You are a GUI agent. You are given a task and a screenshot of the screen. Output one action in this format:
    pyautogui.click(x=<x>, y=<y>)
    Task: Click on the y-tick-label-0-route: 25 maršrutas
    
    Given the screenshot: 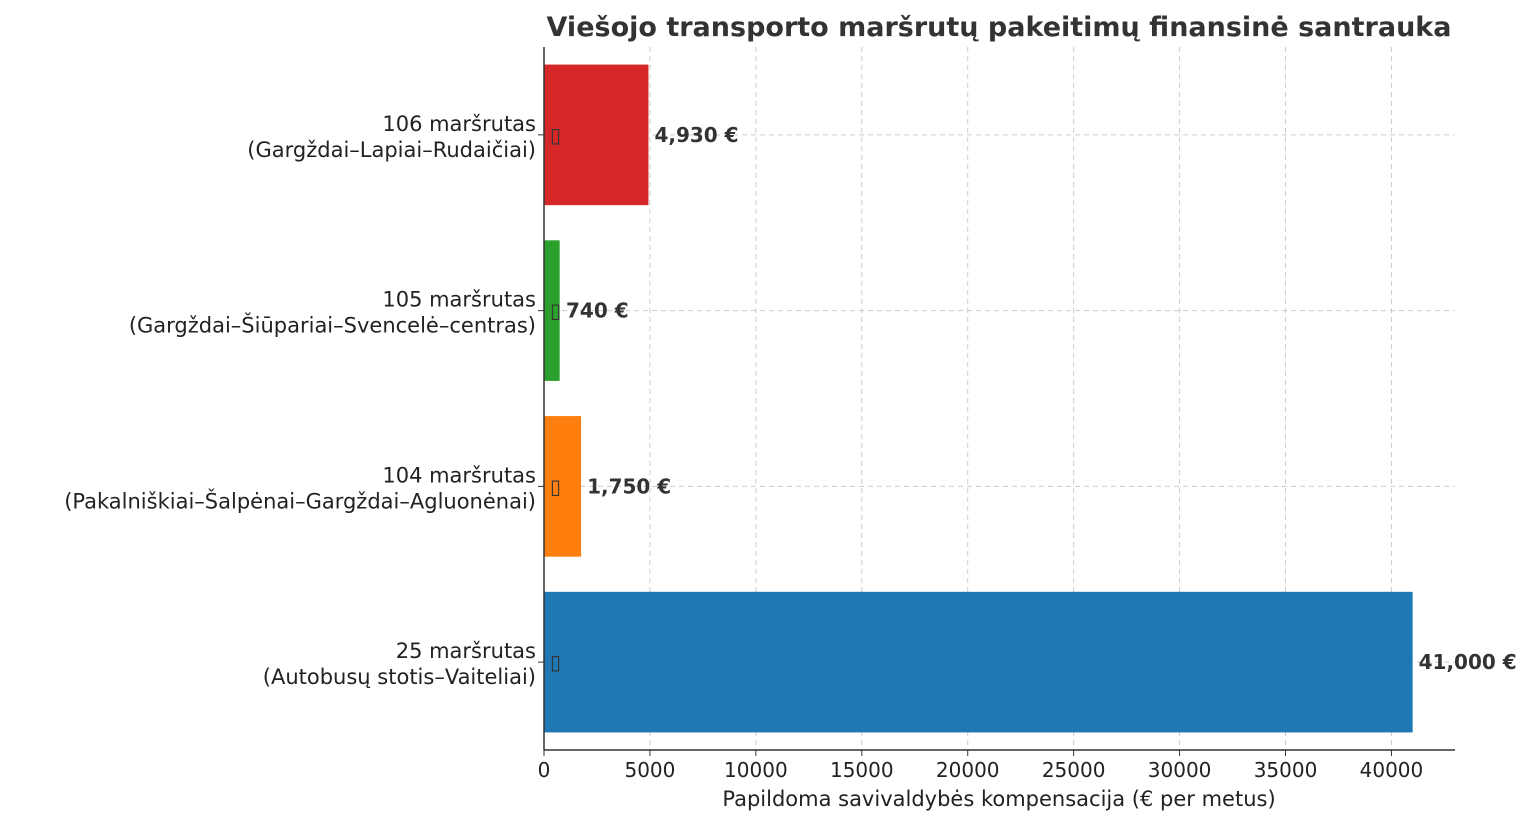 What is the action you would take?
    pyautogui.click(x=466, y=651)
    